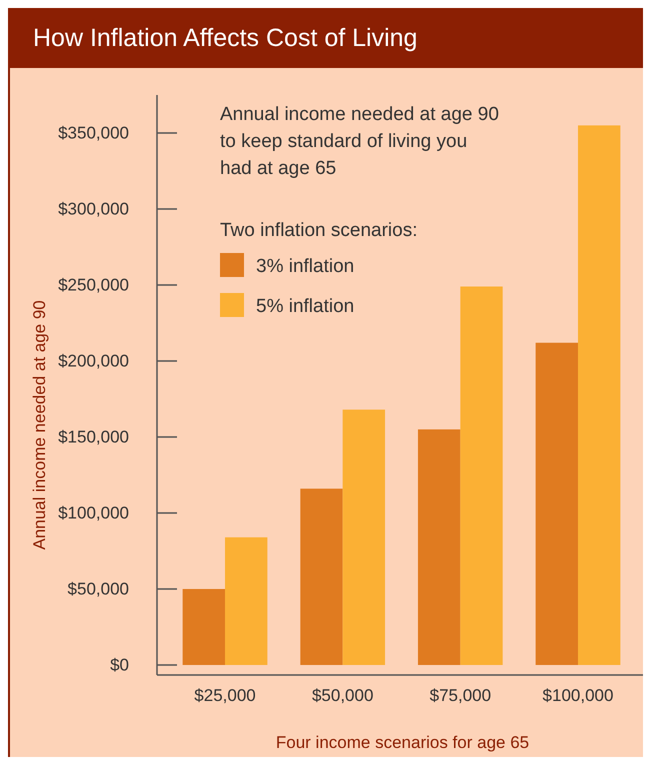  Describe the element at coordinates (343, 696) in the screenshot. I see `x-tick-label: $50,000` at that location.